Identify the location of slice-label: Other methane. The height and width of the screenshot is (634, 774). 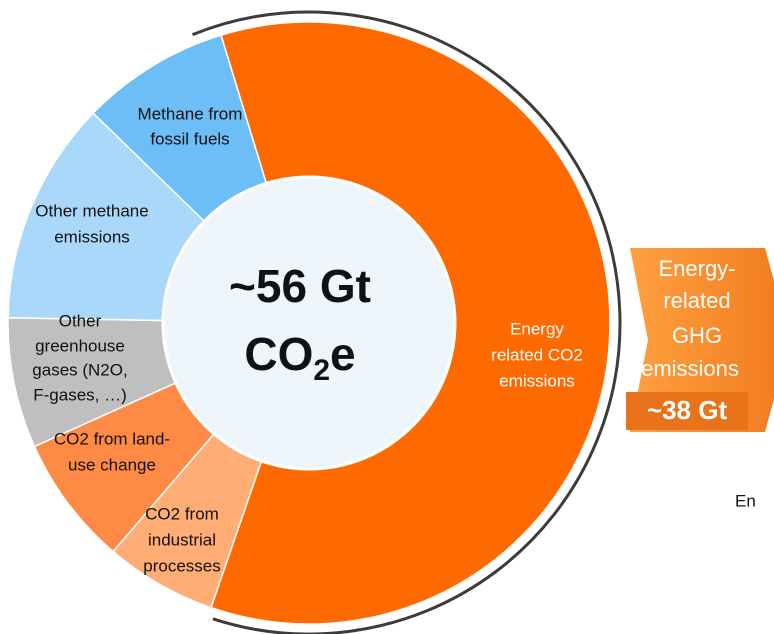
(91, 210).